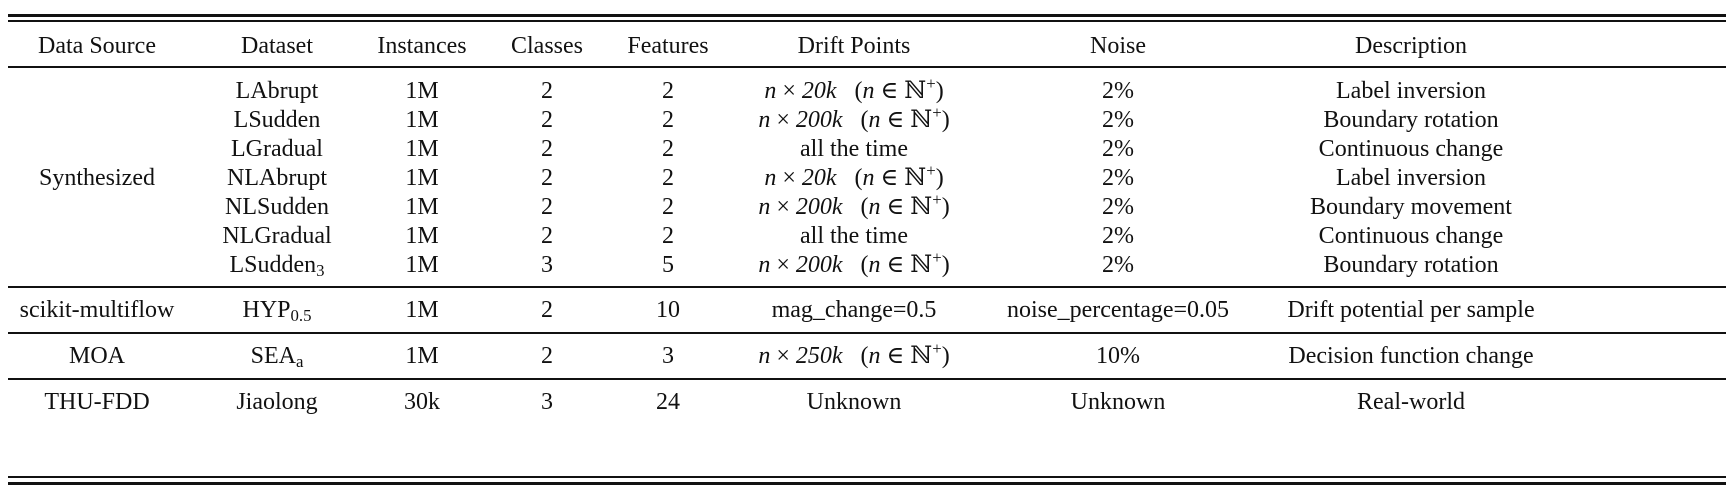 Image resolution: width=1734 pixels, height=492 pixels. I want to click on header-classes: Classes, so click(547, 46).